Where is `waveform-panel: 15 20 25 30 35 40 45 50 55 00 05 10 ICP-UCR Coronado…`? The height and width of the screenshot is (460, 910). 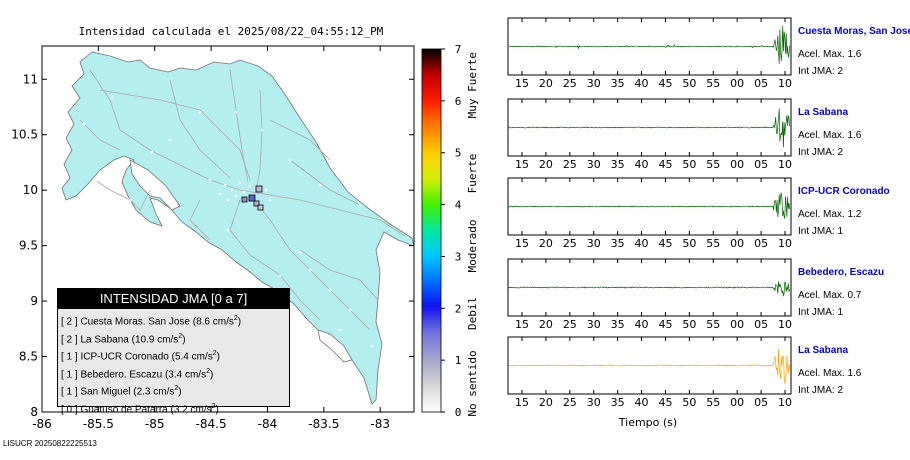
waveform-panel: 15 20 25 30 35 40 45 50 55 00 05 10 ICP-UCR Coronado… is located at coordinates (698, 213).